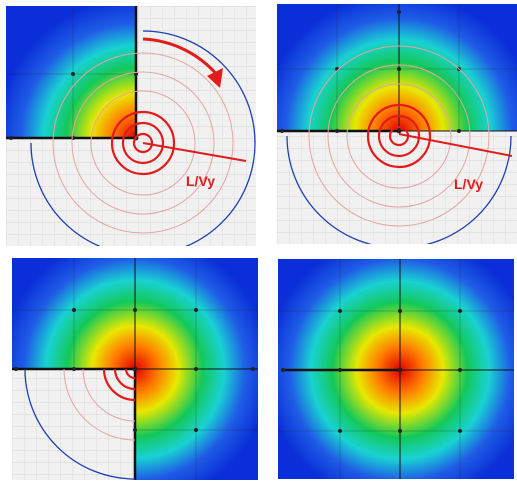  What do you see at coordinates (215, 78) in the screenshot?
I see `rotation-arrowhead` at bounding box center [215, 78].